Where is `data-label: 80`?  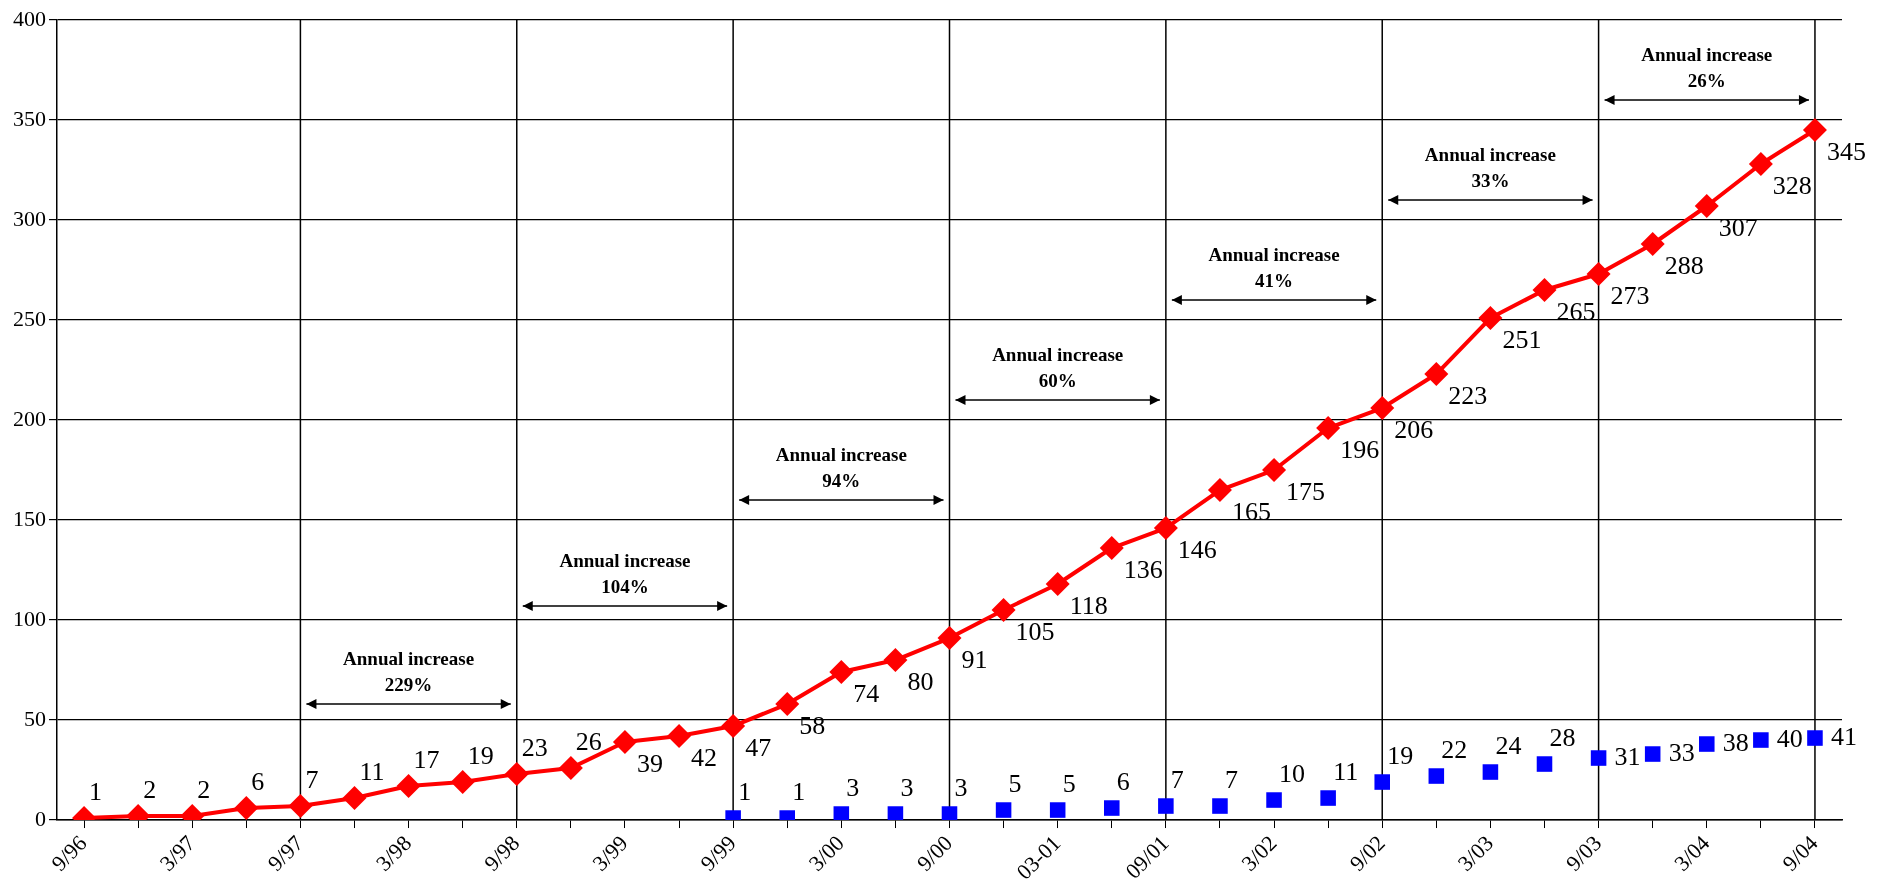 data-label: 80 is located at coordinates (920, 681).